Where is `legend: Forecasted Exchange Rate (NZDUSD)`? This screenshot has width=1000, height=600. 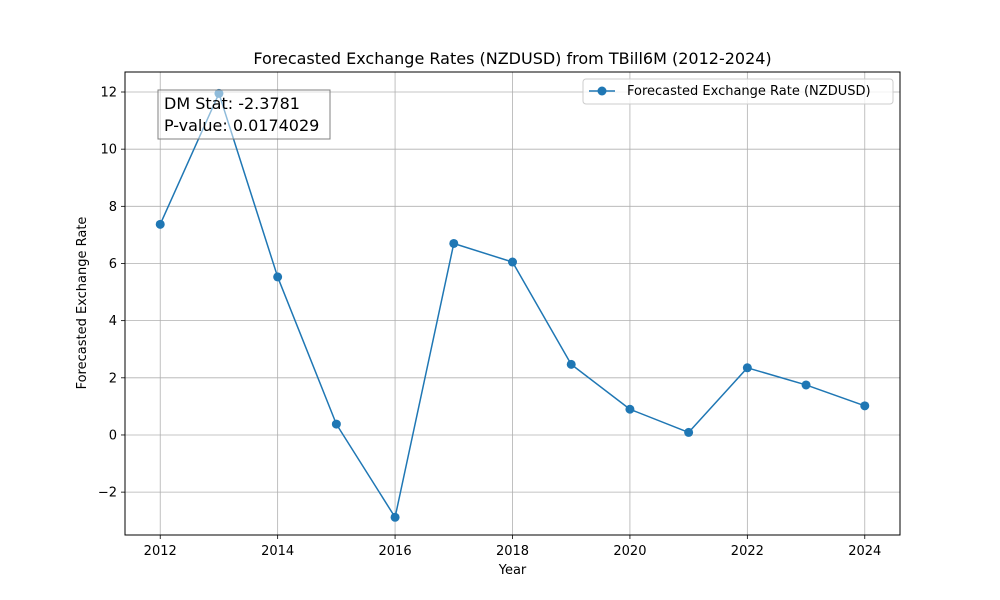
legend: Forecasted Exchange Rate (NZDUSD) is located at coordinates (738, 91).